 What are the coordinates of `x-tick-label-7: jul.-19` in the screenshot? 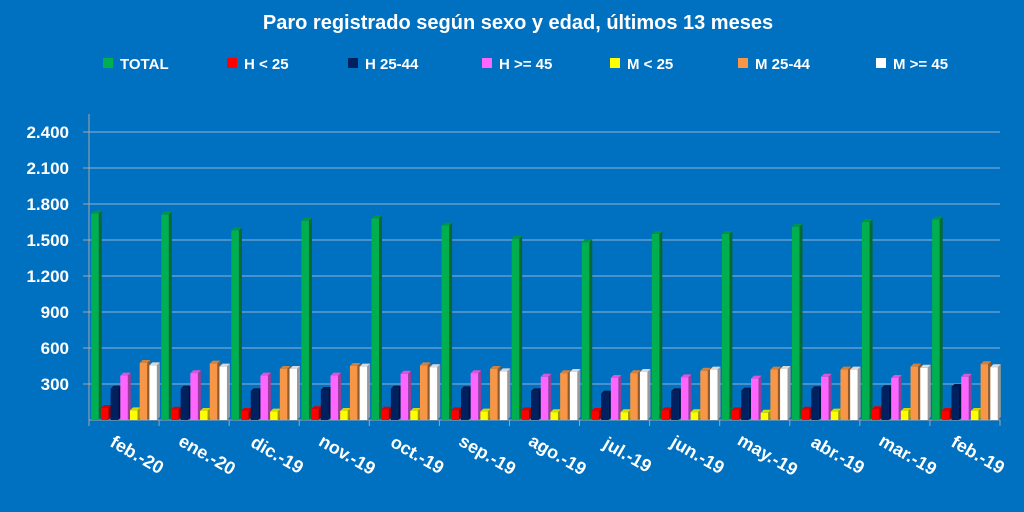 It's located at (627, 455).